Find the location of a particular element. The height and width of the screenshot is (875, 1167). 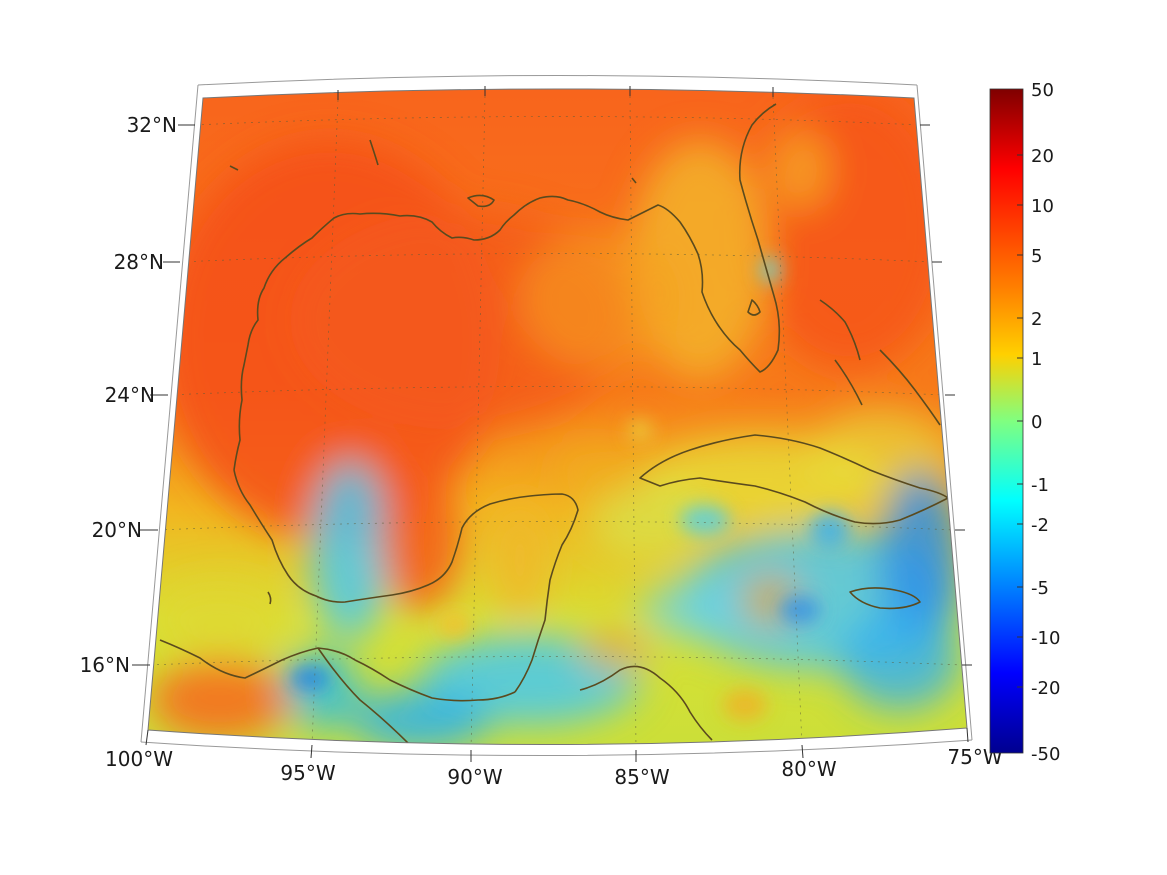

colorbar-label: -10 is located at coordinates (1045, 638).